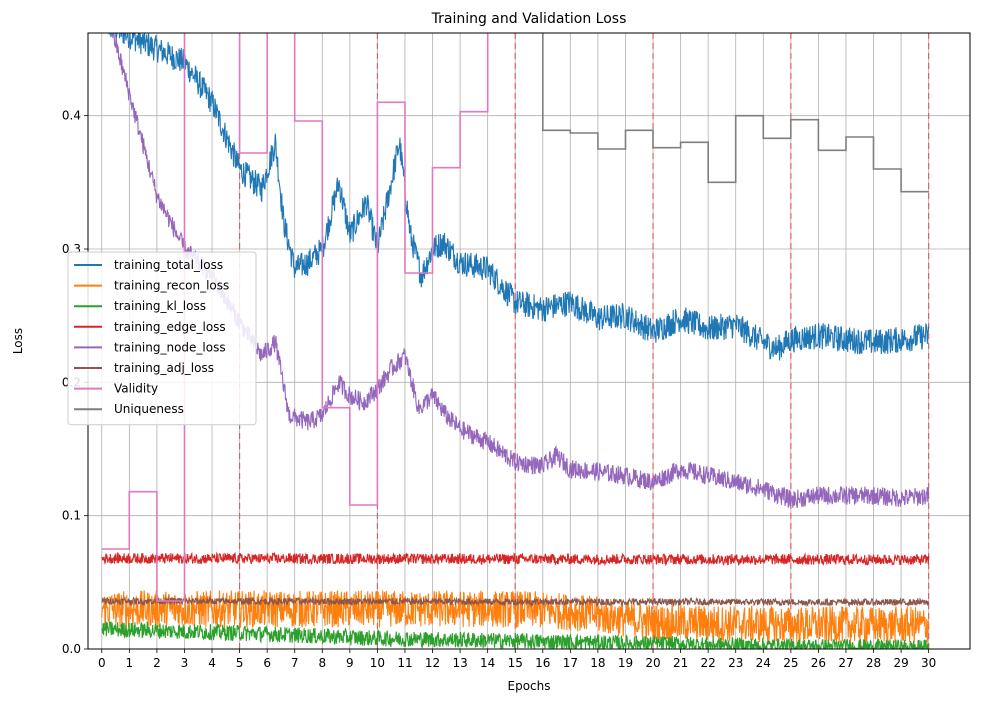 This screenshot has height=701, width=1001. I want to click on x-tick-label: 24, so click(763, 663).